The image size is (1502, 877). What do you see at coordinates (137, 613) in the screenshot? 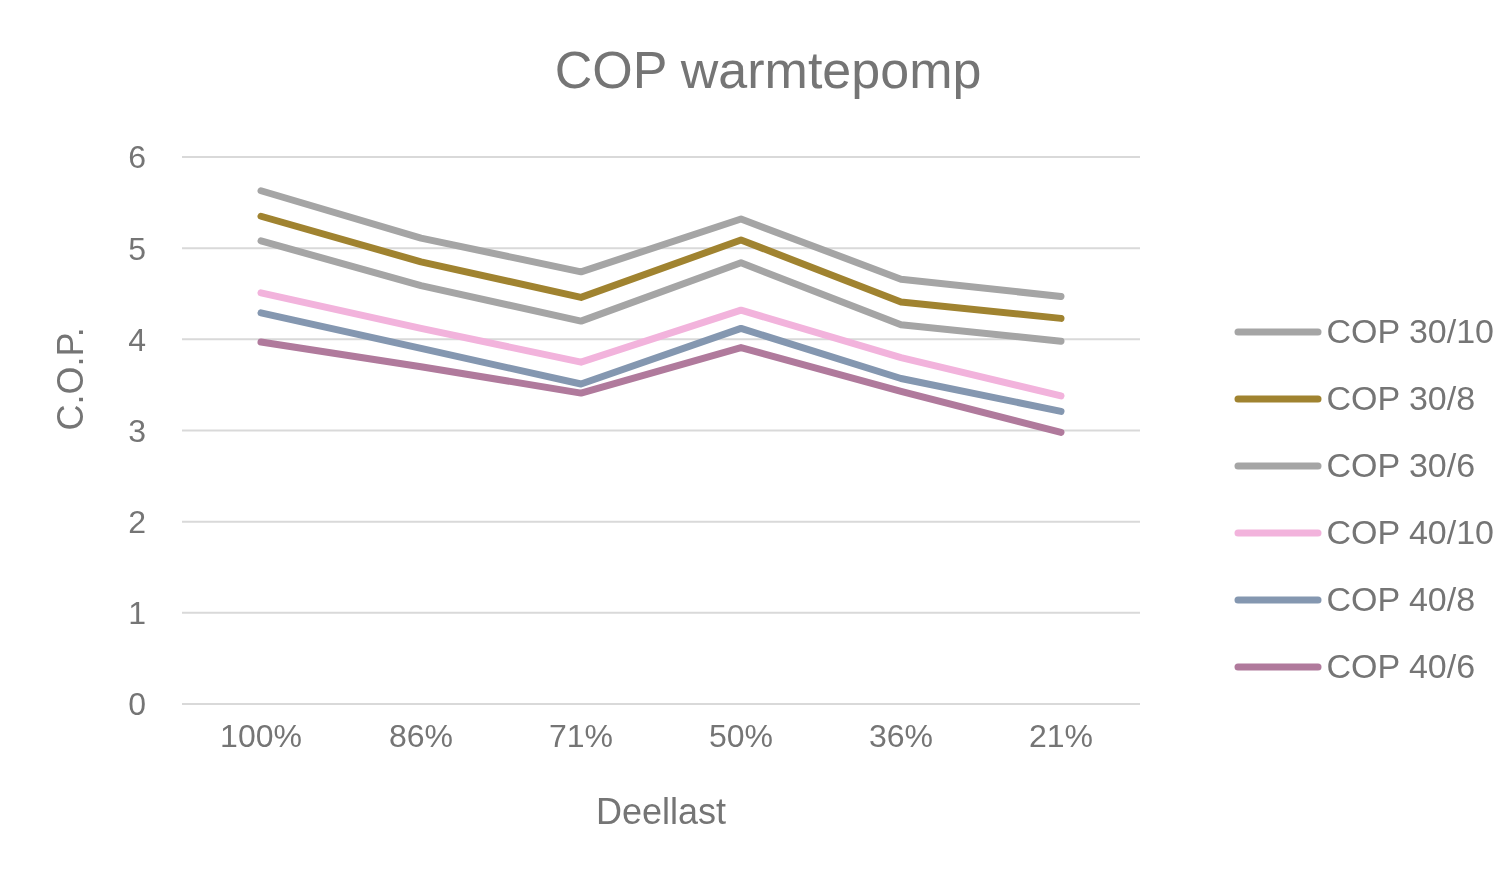
I see `y-tick-label: 1` at bounding box center [137, 613].